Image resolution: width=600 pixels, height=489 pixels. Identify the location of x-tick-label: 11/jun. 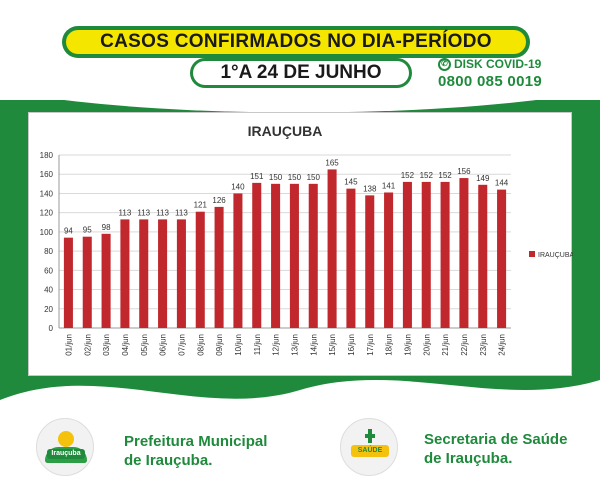
(257, 344).